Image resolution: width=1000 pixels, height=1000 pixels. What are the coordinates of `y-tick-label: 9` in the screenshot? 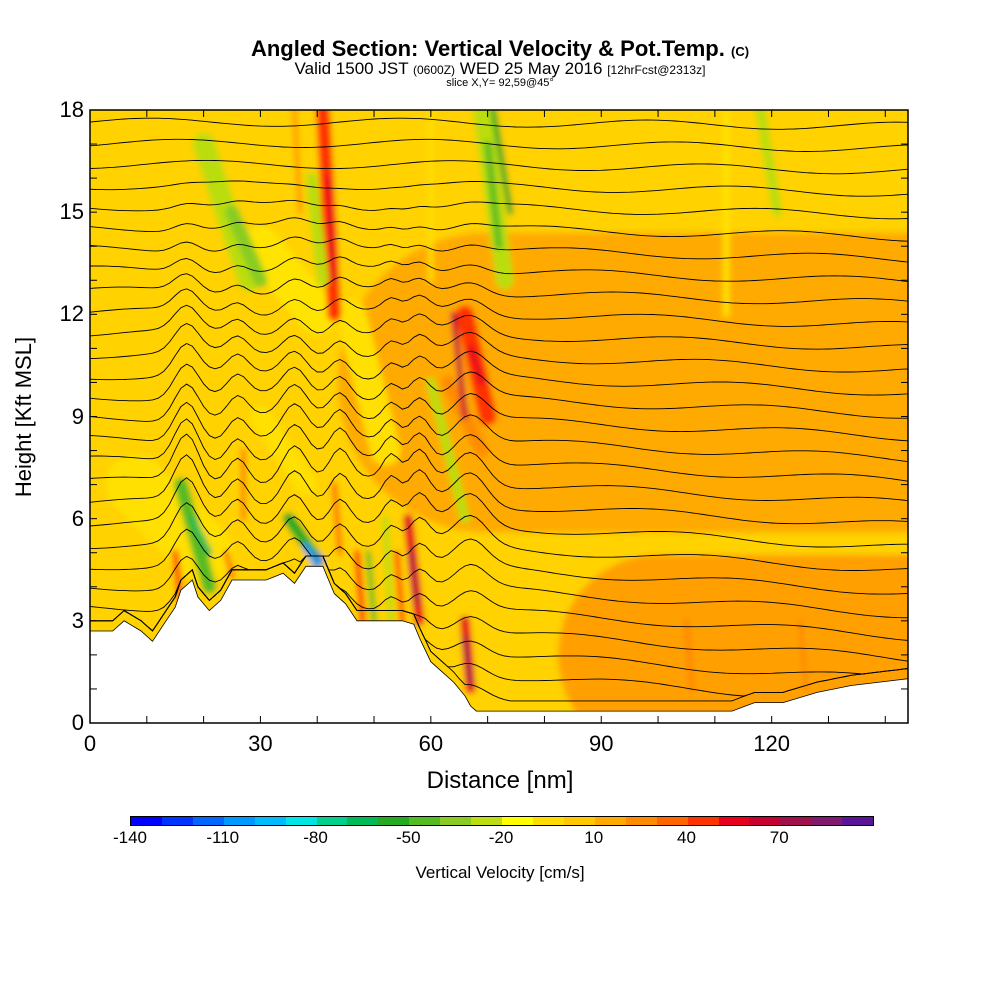 It's located at (77, 416).